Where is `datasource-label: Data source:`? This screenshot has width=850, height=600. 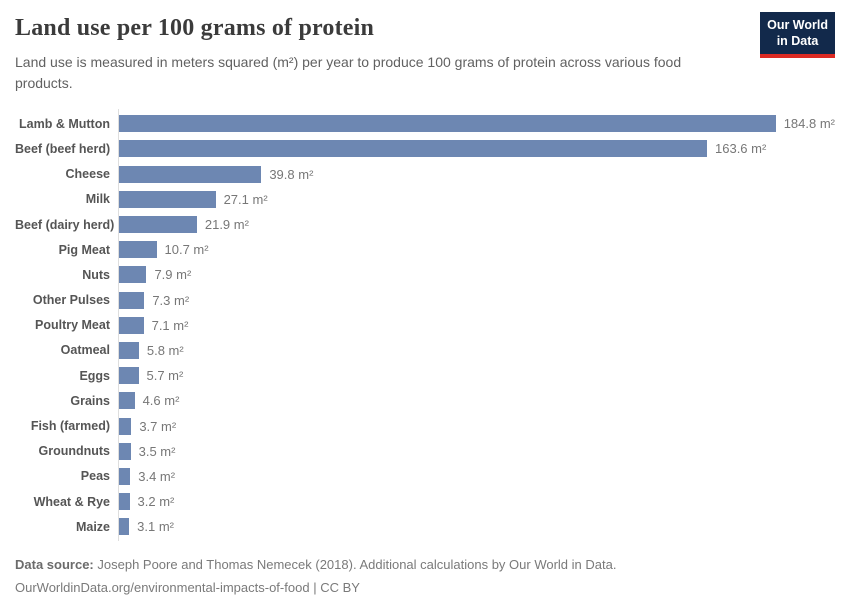 datasource-label: Data source: is located at coordinates (54, 565).